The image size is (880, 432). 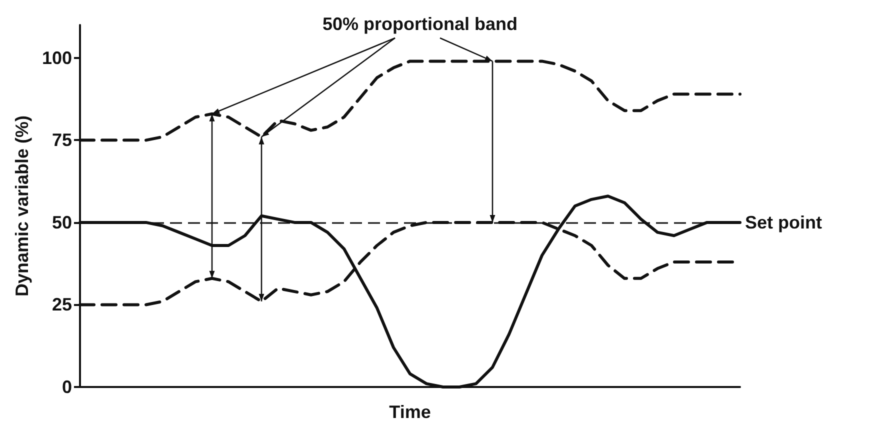 I want to click on y-tick-label: 50, so click(x=62, y=222).